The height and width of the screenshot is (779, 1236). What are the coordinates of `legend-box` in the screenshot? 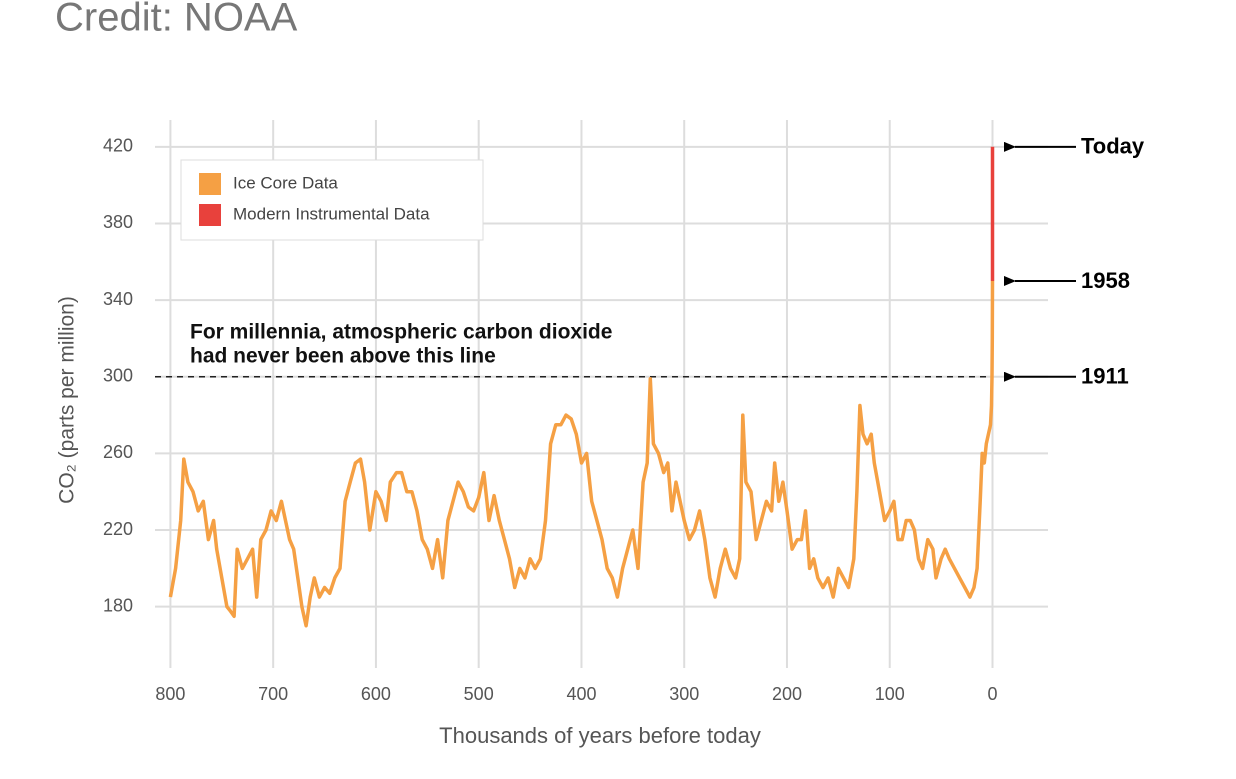 It's located at (332, 200).